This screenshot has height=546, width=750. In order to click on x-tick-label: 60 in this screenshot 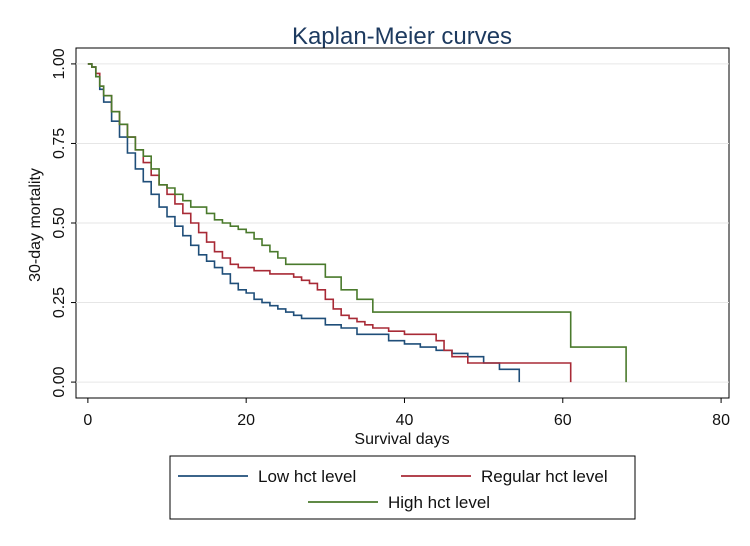, I will do `click(563, 420)`.